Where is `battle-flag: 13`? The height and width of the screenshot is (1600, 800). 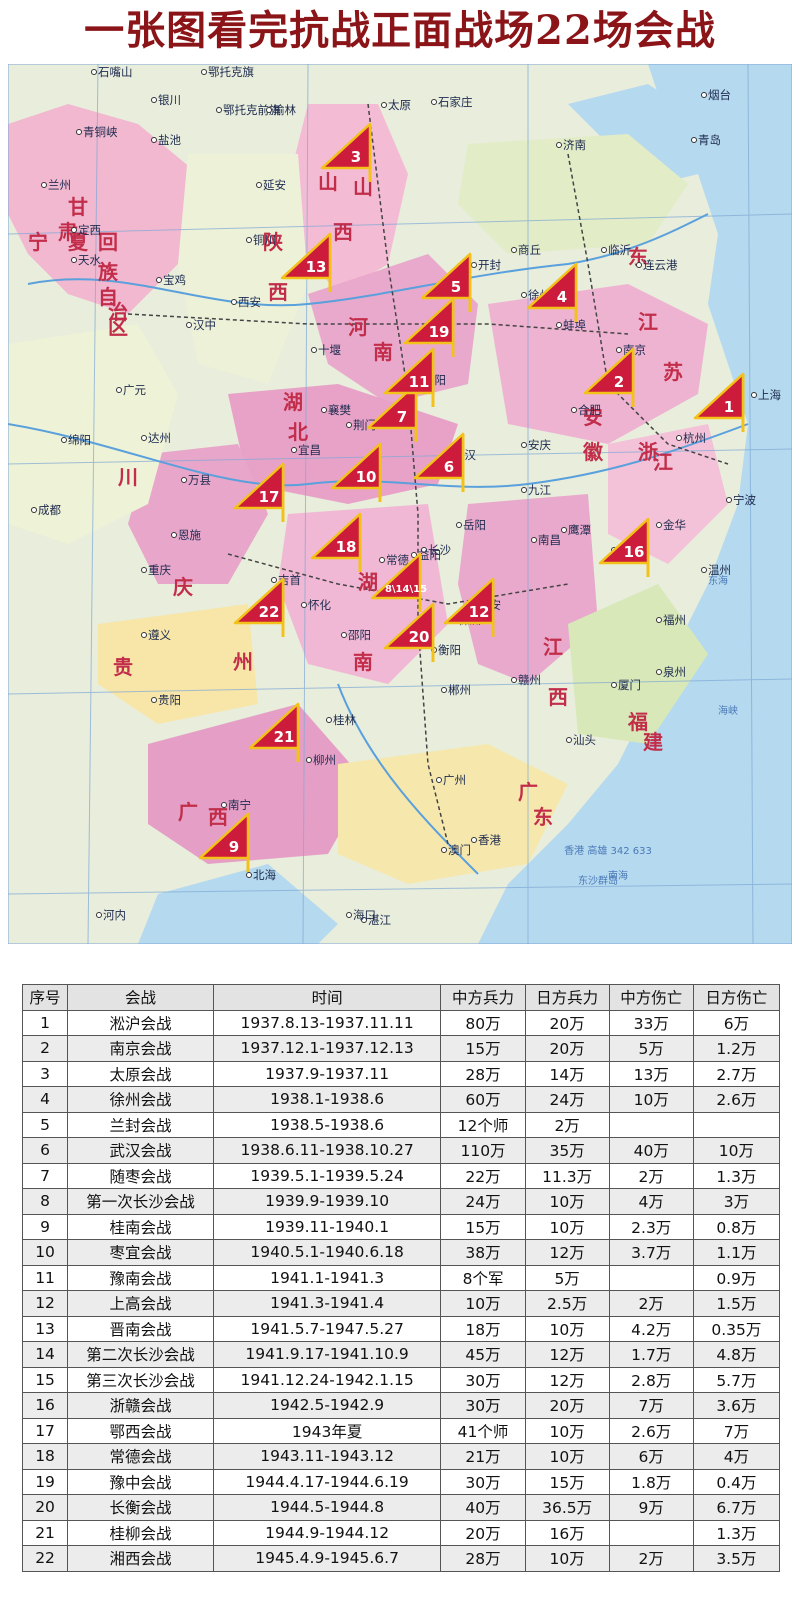
battle-flag: 13 is located at coordinates (306, 262).